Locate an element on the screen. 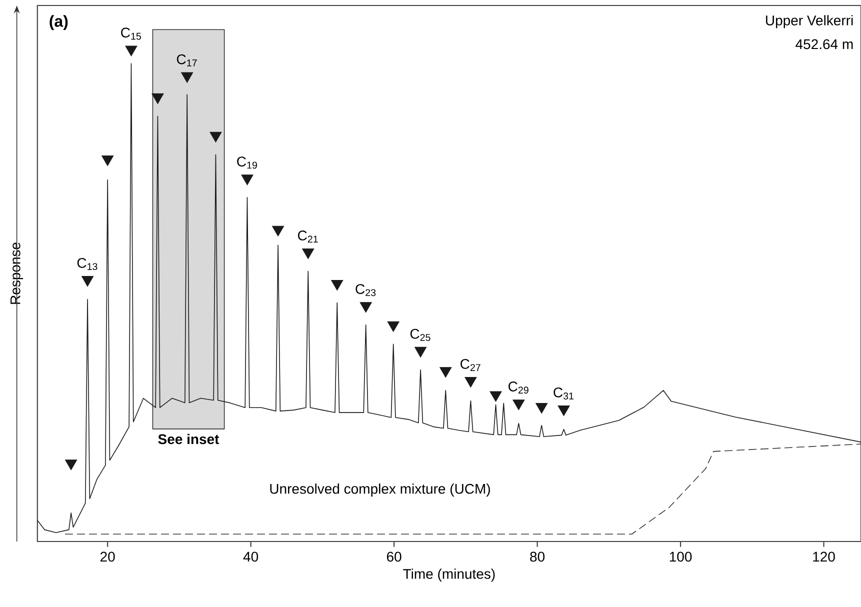 The width and height of the screenshot is (861, 607). x-tick-label: 60 is located at coordinates (394, 557).